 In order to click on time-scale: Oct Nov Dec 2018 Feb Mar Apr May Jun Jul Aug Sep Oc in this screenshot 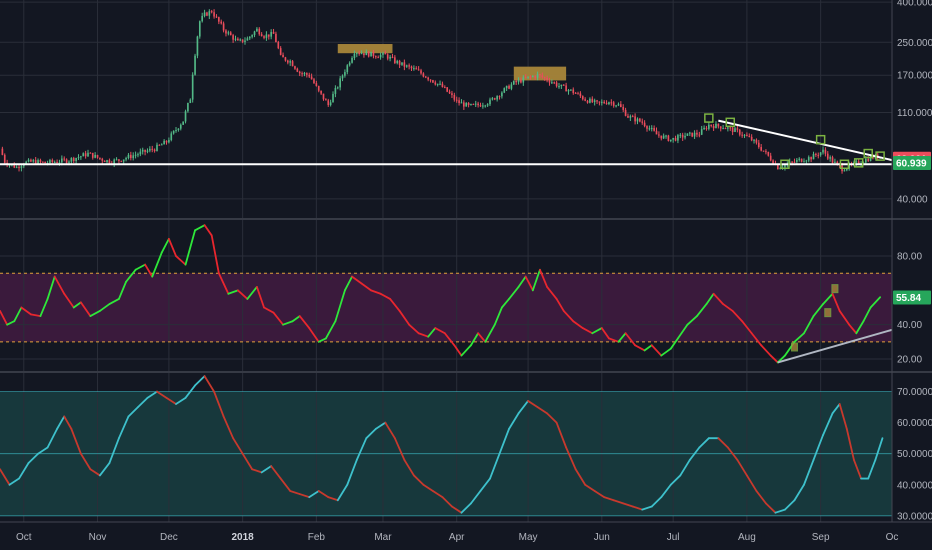, I will do `click(457, 537)`.